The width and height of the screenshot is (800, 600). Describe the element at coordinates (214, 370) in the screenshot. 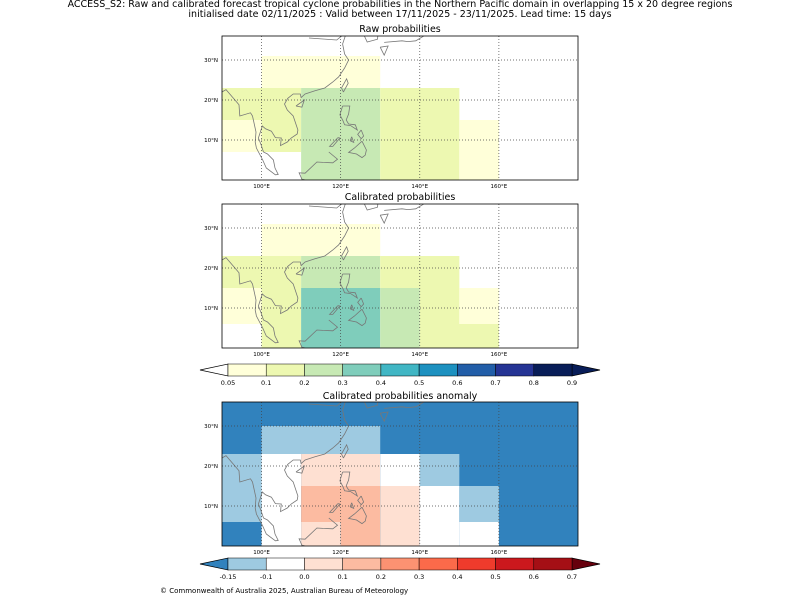

I see `colorbar-under-extension` at that location.